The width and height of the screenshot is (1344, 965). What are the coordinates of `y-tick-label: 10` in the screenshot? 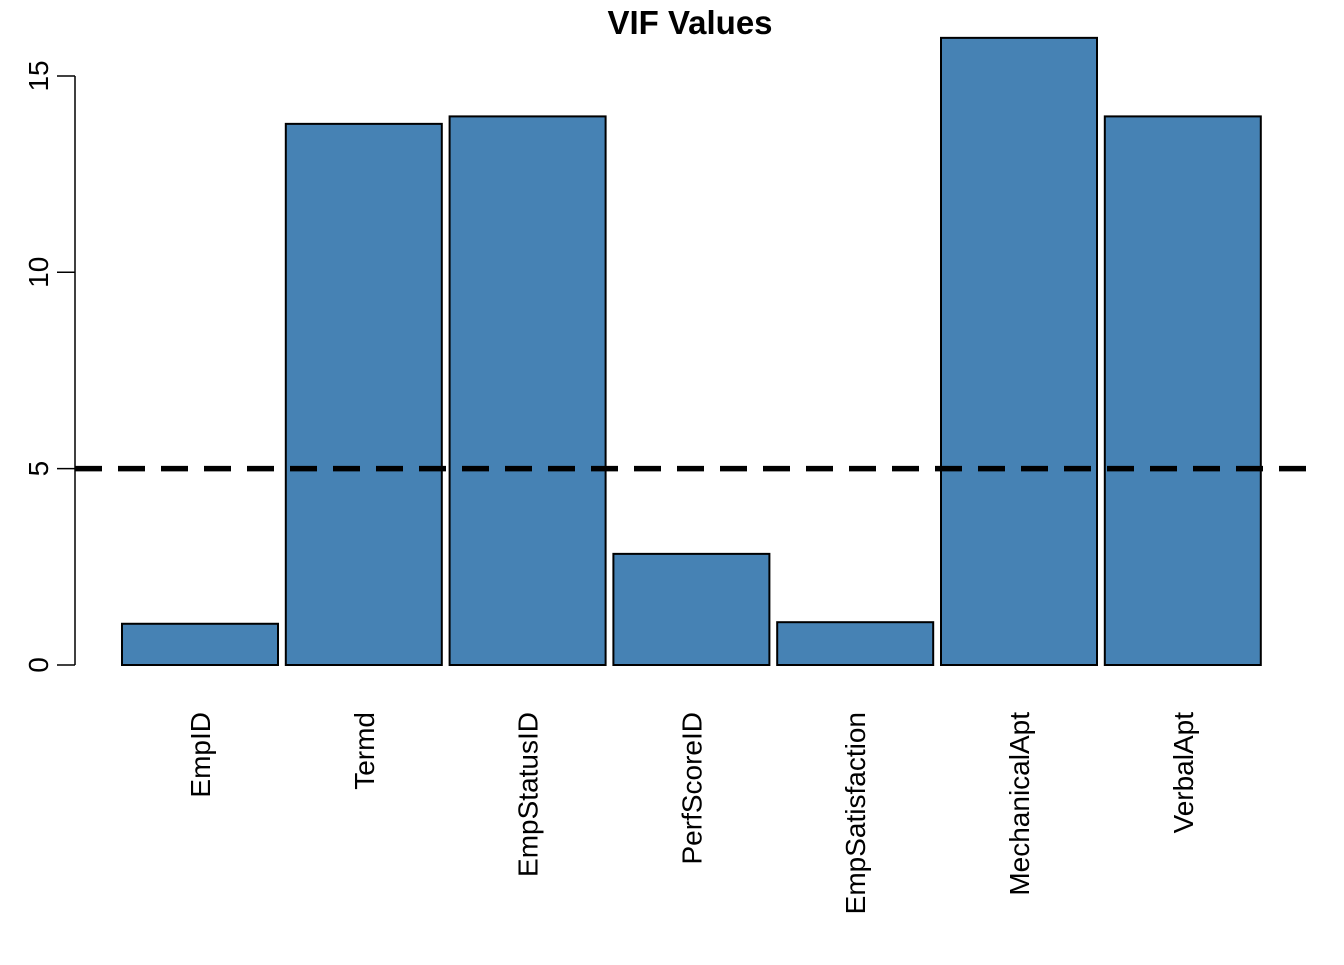 It's located at (38, 272).